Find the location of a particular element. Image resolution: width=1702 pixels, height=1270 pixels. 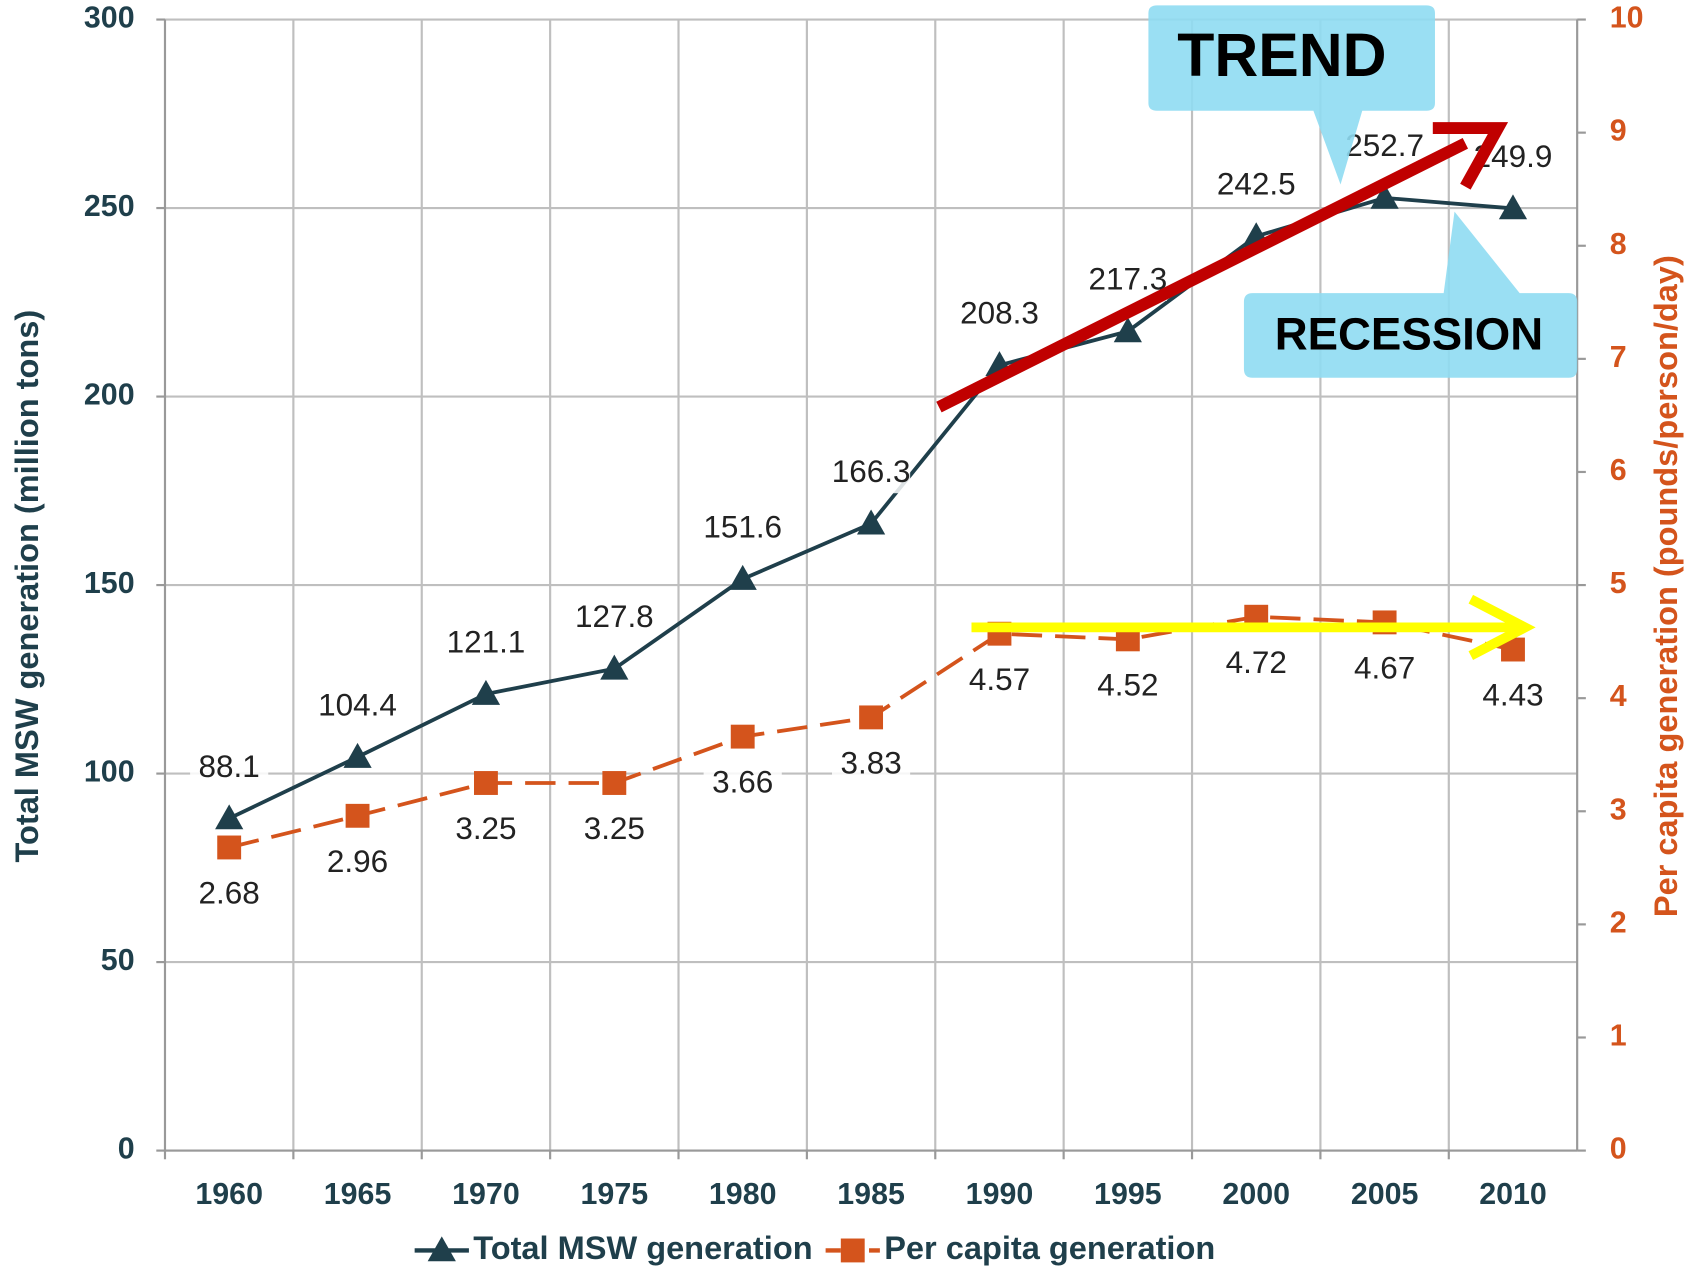

trend-callout is located at coordinates (1291, 95).